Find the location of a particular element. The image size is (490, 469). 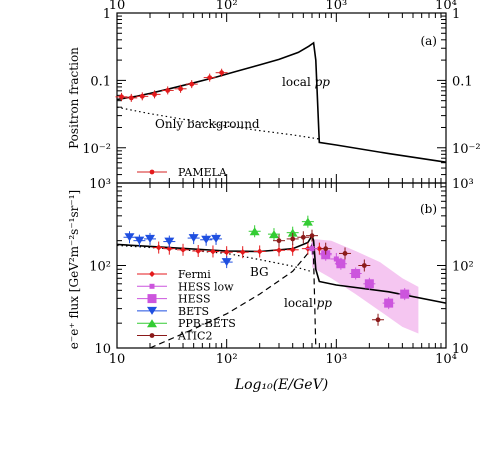

panel-b-y-axis-label: e⁻e⁺ flux [GeV²m⁻²s⁻¹sr⁻¹] is located at coordinates (74, 269).